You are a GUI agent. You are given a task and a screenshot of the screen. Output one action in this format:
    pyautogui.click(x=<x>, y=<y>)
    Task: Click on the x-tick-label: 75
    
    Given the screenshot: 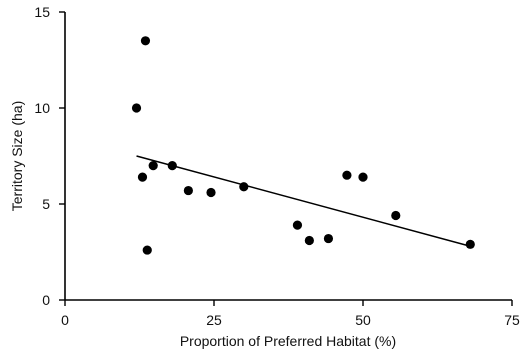 What is the action you would take?
    pyautogui.click(x=512, y=320)
    